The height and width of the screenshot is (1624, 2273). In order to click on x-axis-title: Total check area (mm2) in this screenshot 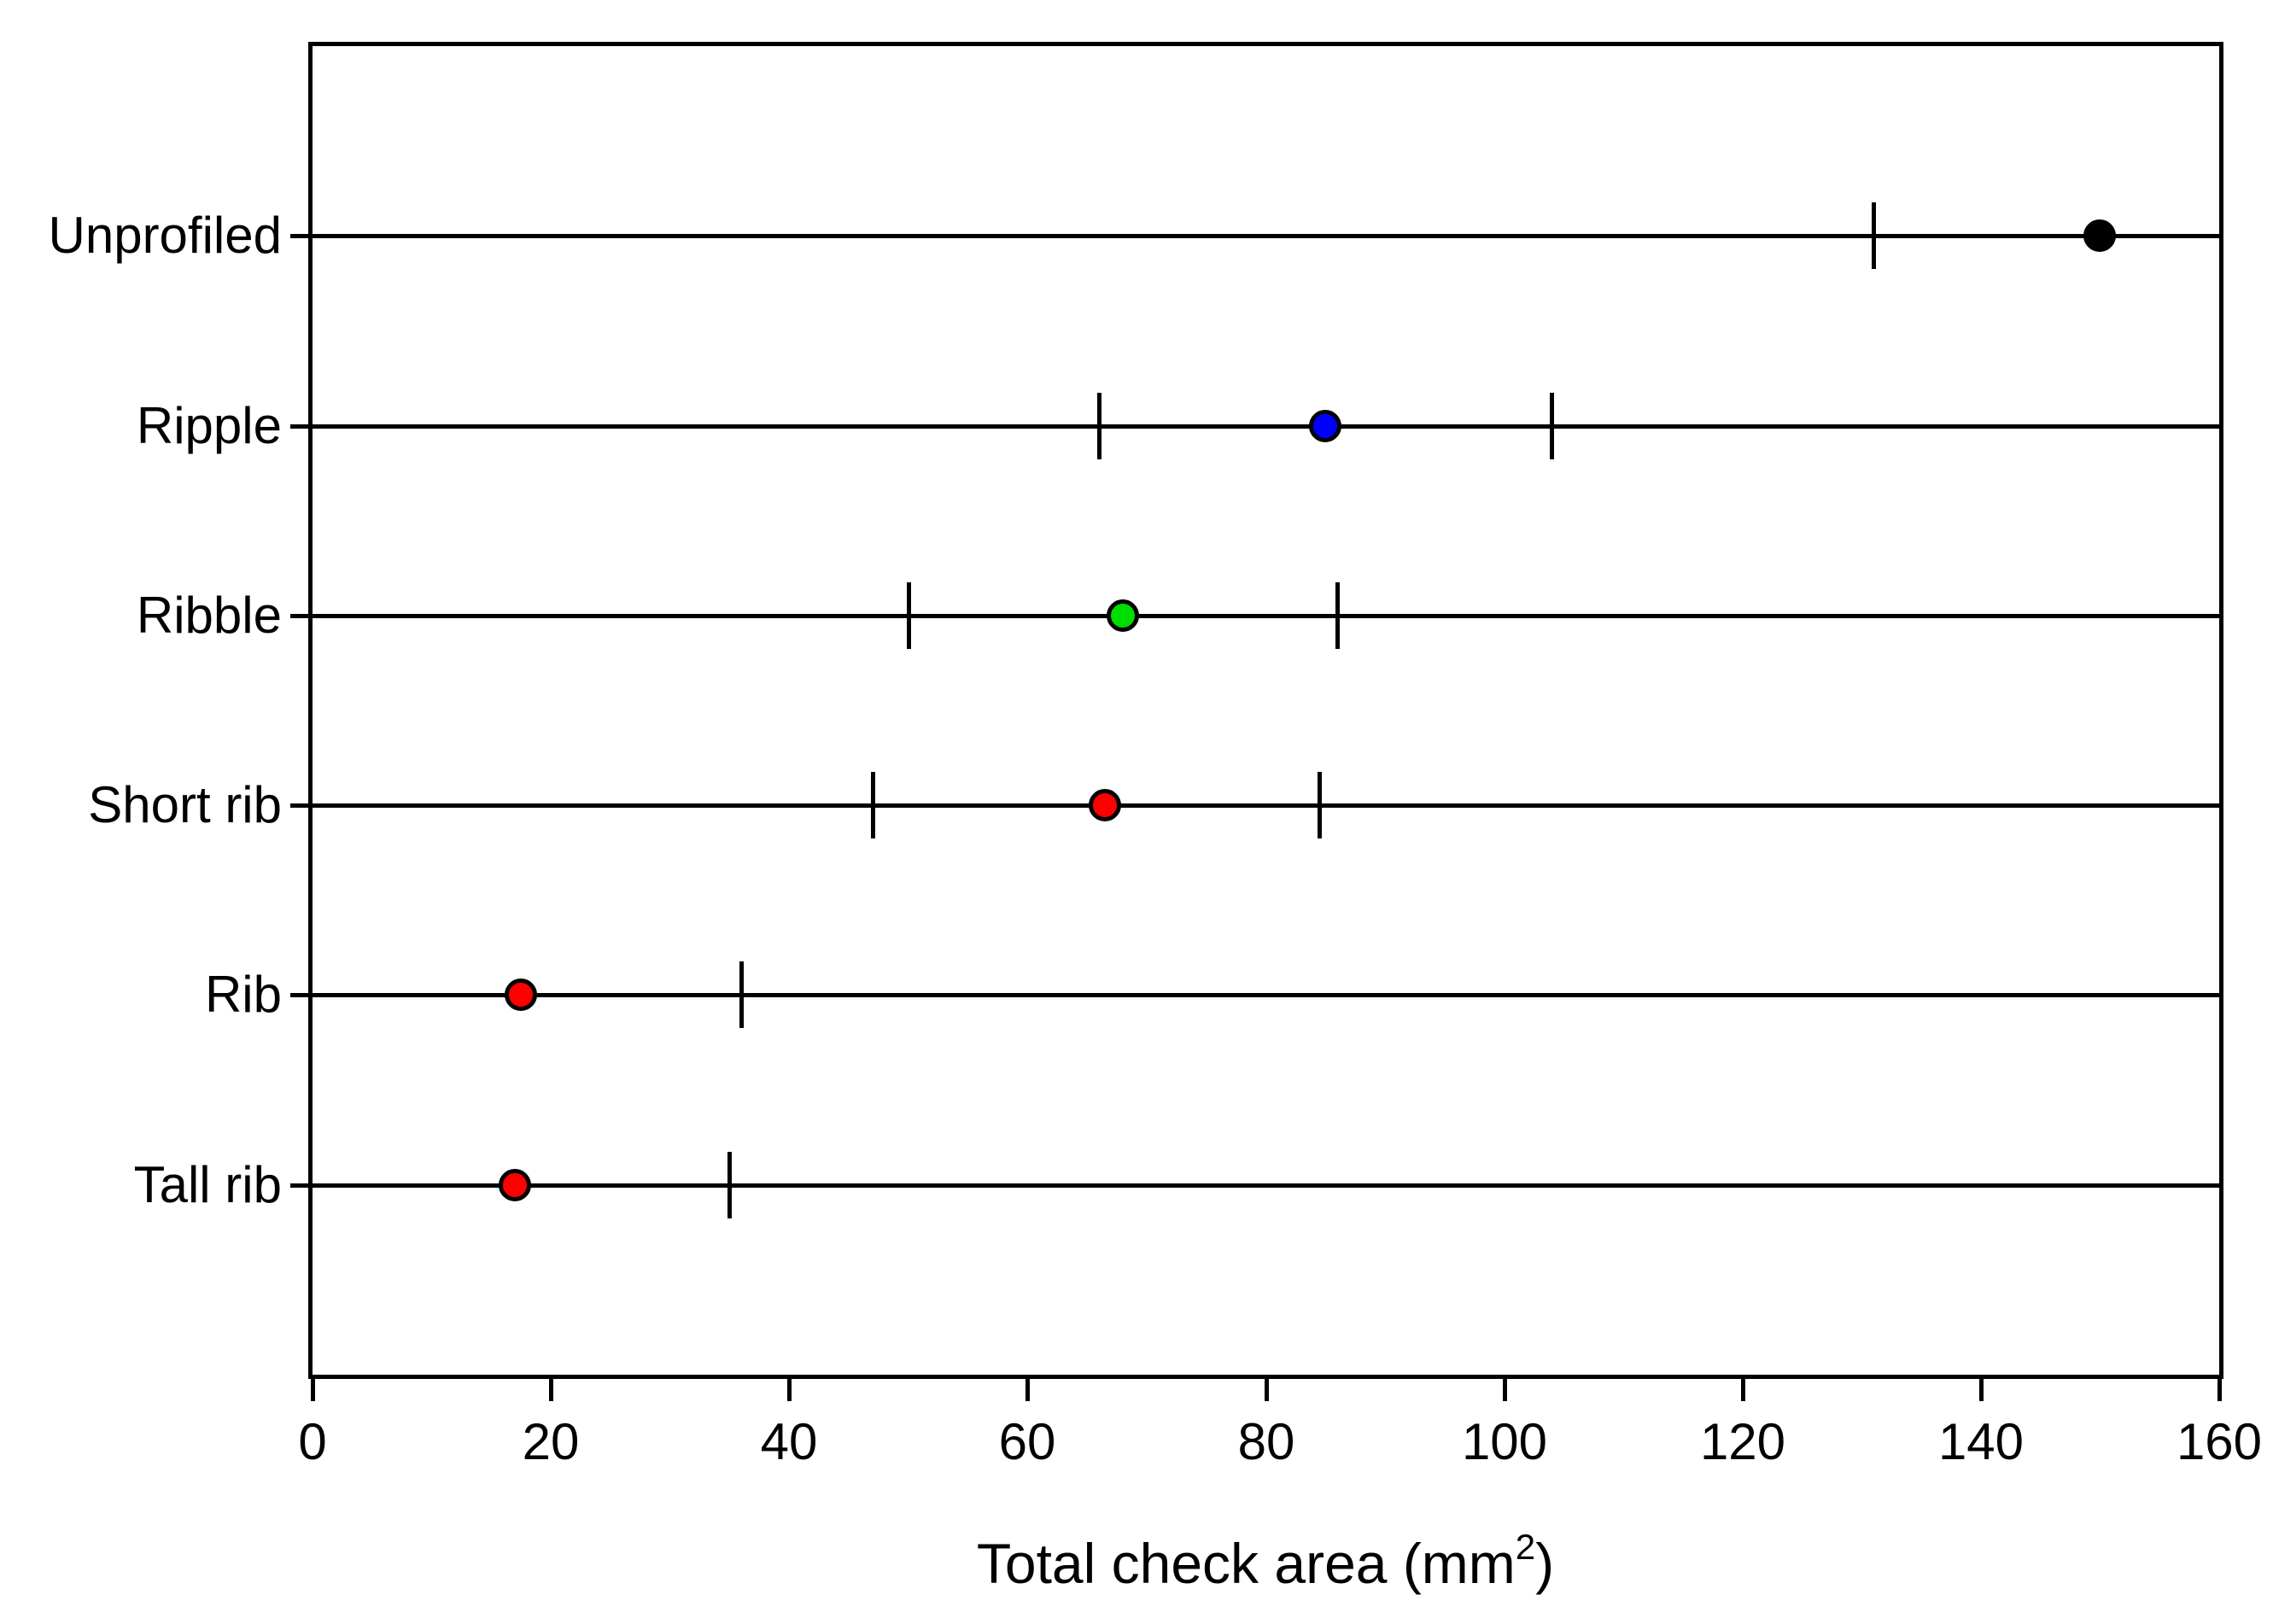, I will do `click(1265, 1565)`.